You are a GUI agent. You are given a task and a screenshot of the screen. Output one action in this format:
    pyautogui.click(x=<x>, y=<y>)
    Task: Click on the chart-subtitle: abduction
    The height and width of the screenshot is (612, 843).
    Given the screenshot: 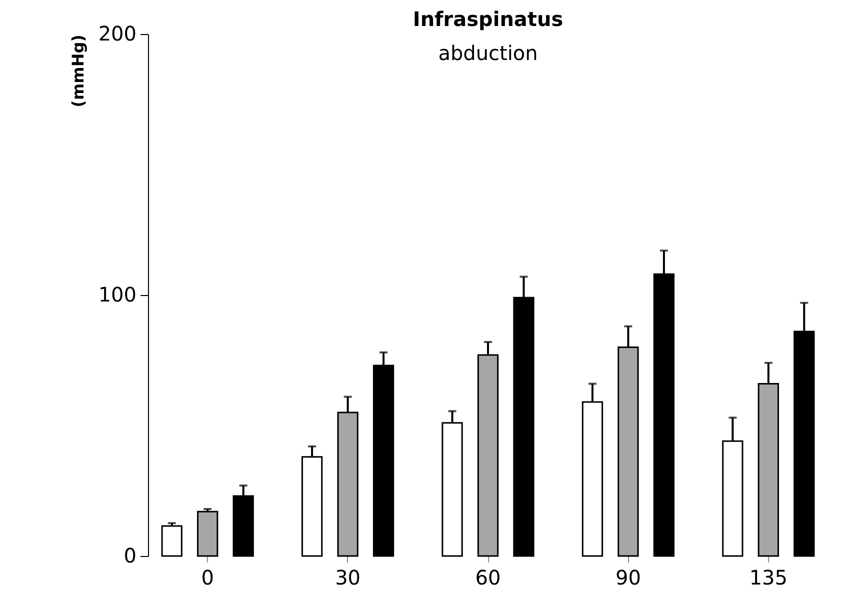 What is the action you would take?
    pyautogui.click(x=488, y=53)
    